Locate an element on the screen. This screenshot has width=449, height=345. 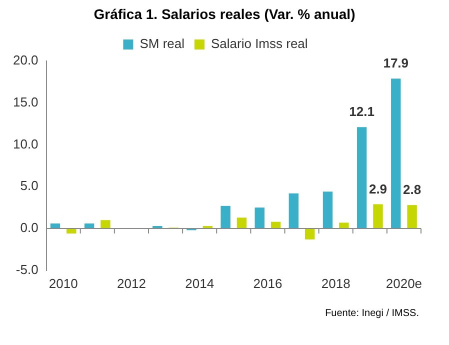
legend-label: Salario Imss real is located at coordinates (259, 44).